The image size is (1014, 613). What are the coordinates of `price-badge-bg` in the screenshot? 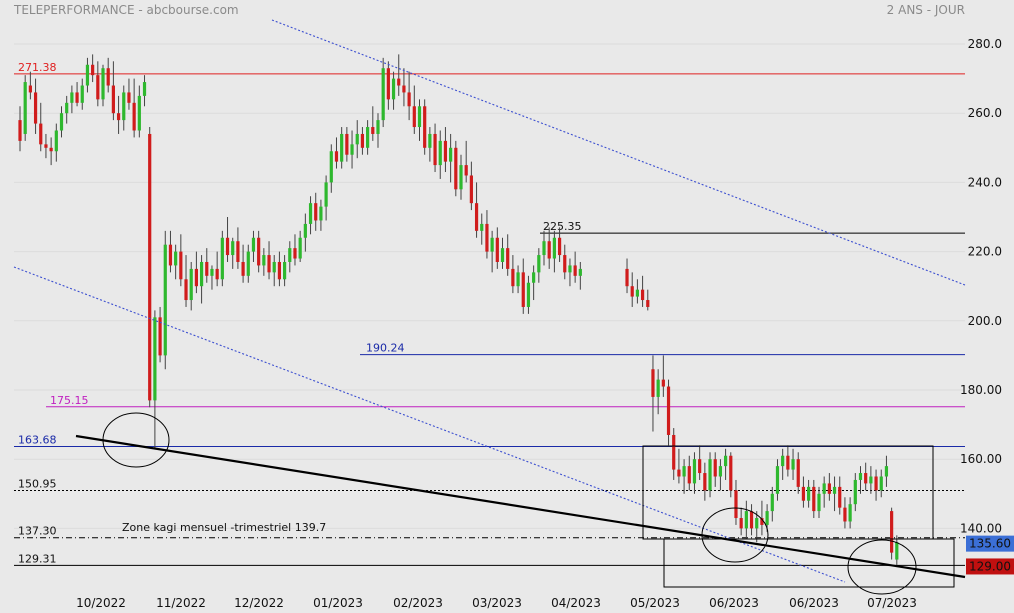 It's located at (990, 543).